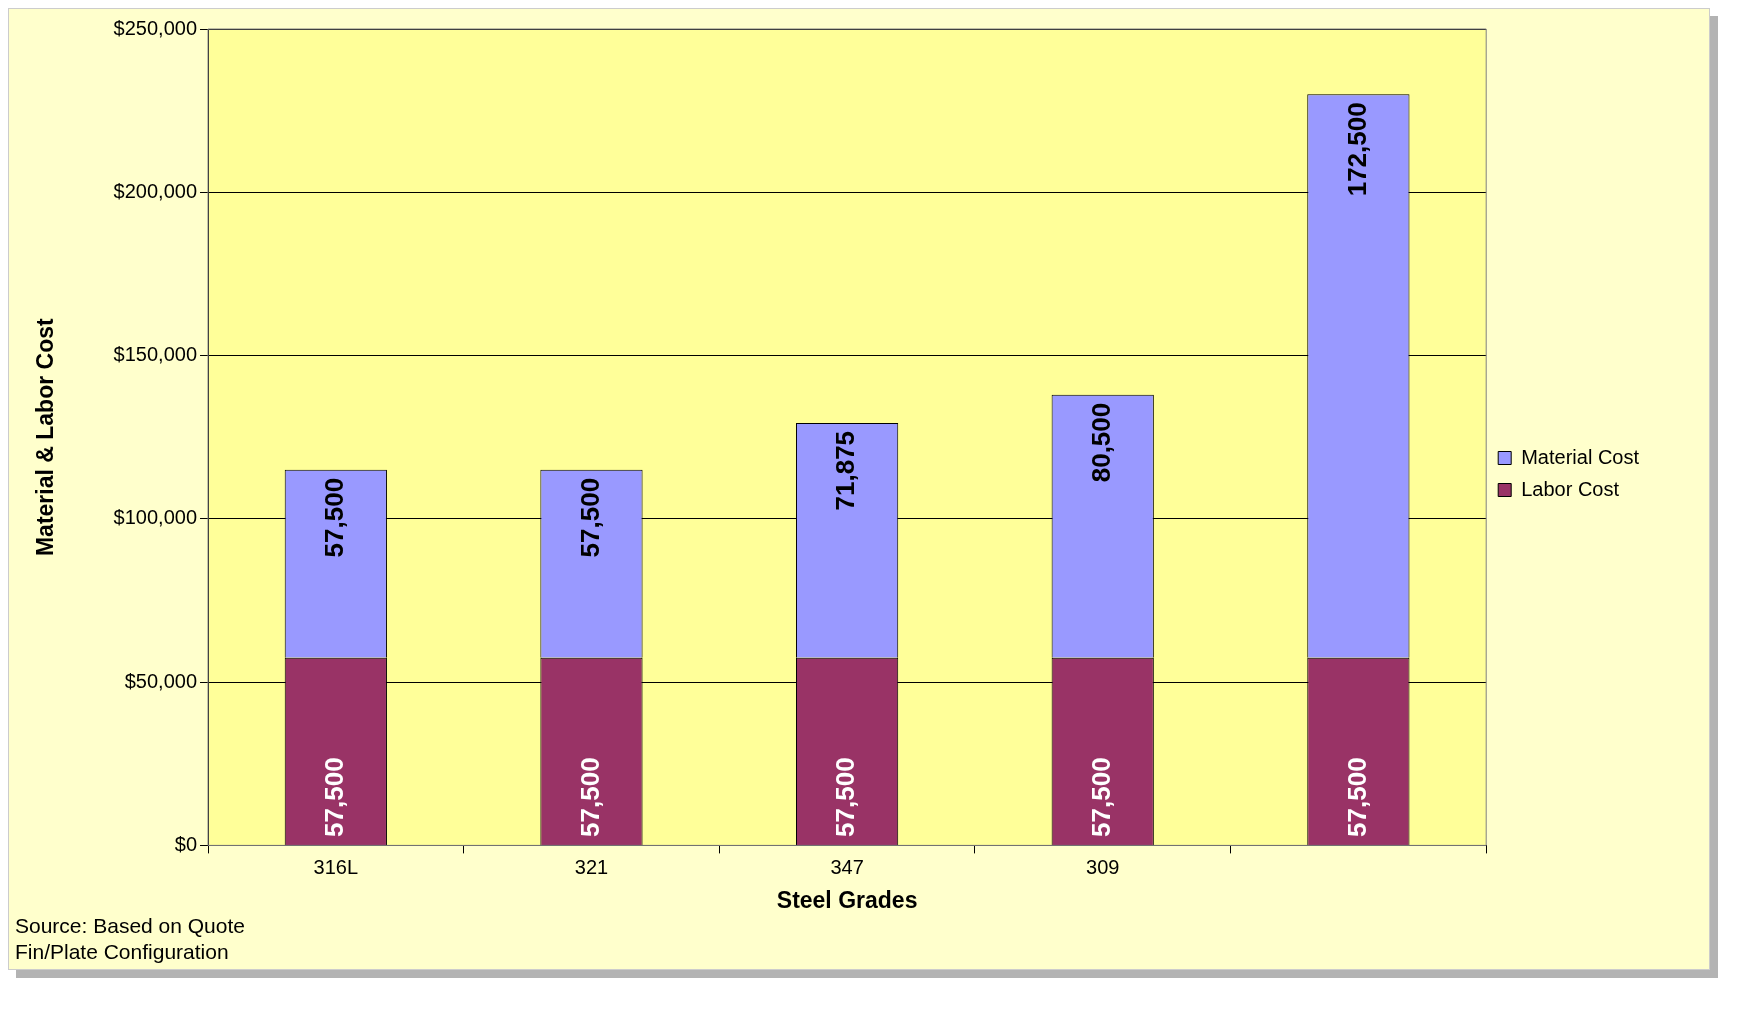 Image resolution: width=1737 pixels, height=1011 pixels. Describe the element at coordinates (336, 866) in the screenshot. I see `x-tick-label: 316L` at that location.